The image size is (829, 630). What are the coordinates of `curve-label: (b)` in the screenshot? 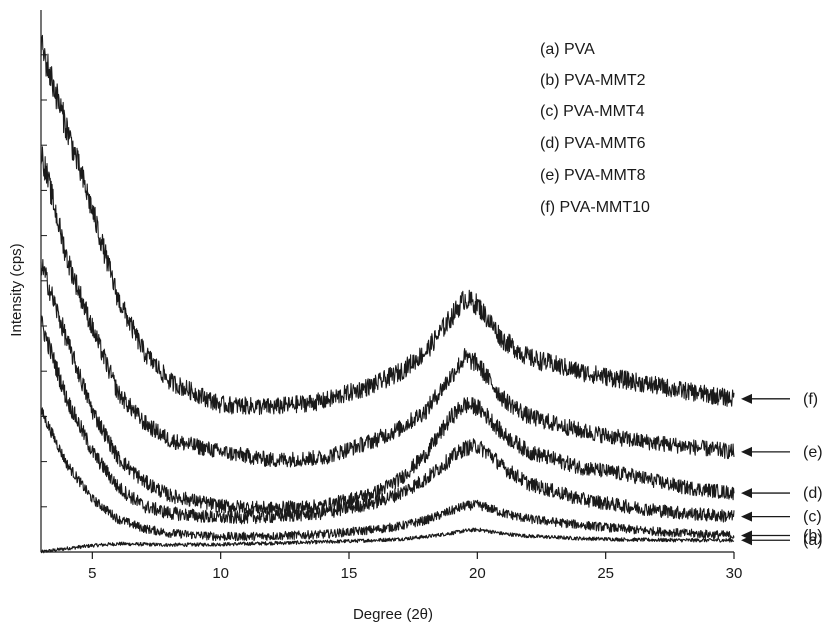 It's located at (813, 536).